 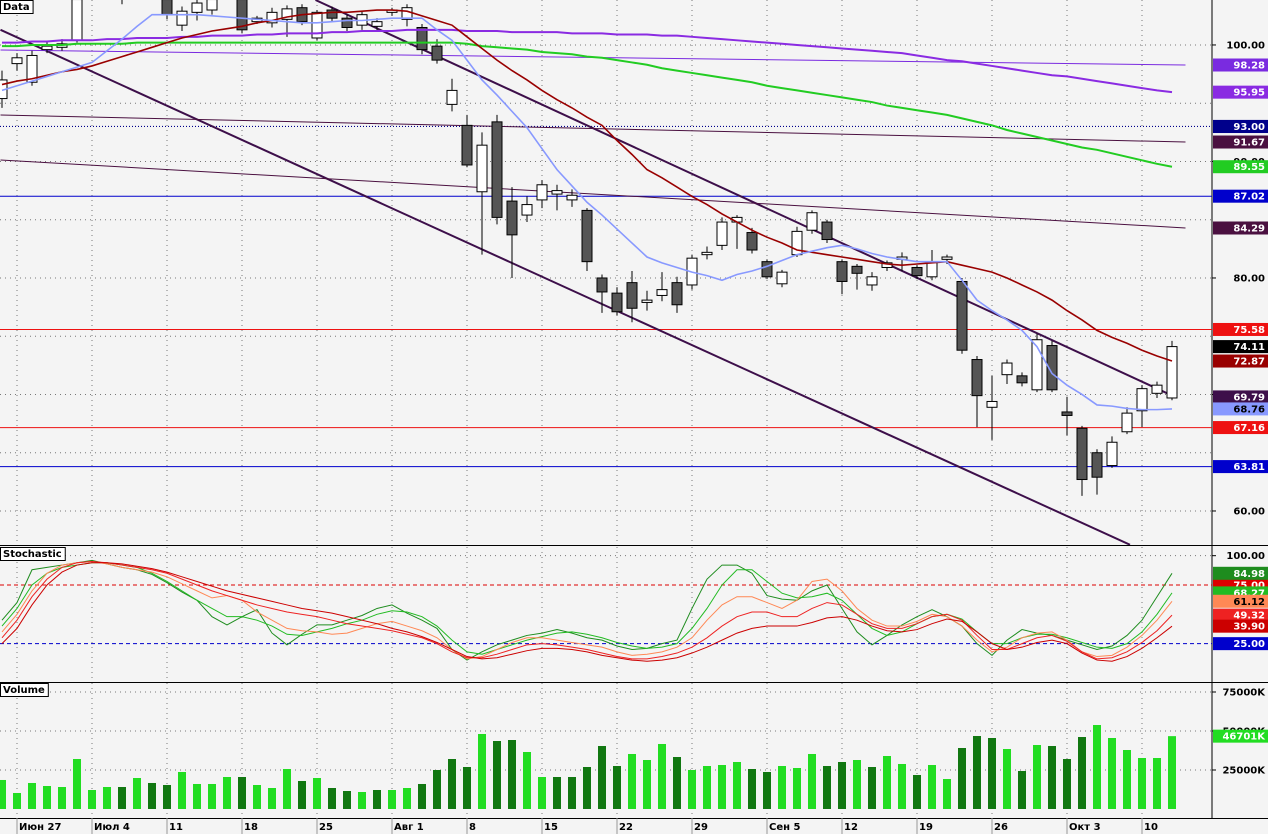 I want to click on x-tick-label: 8, so click(x=472, y=827).